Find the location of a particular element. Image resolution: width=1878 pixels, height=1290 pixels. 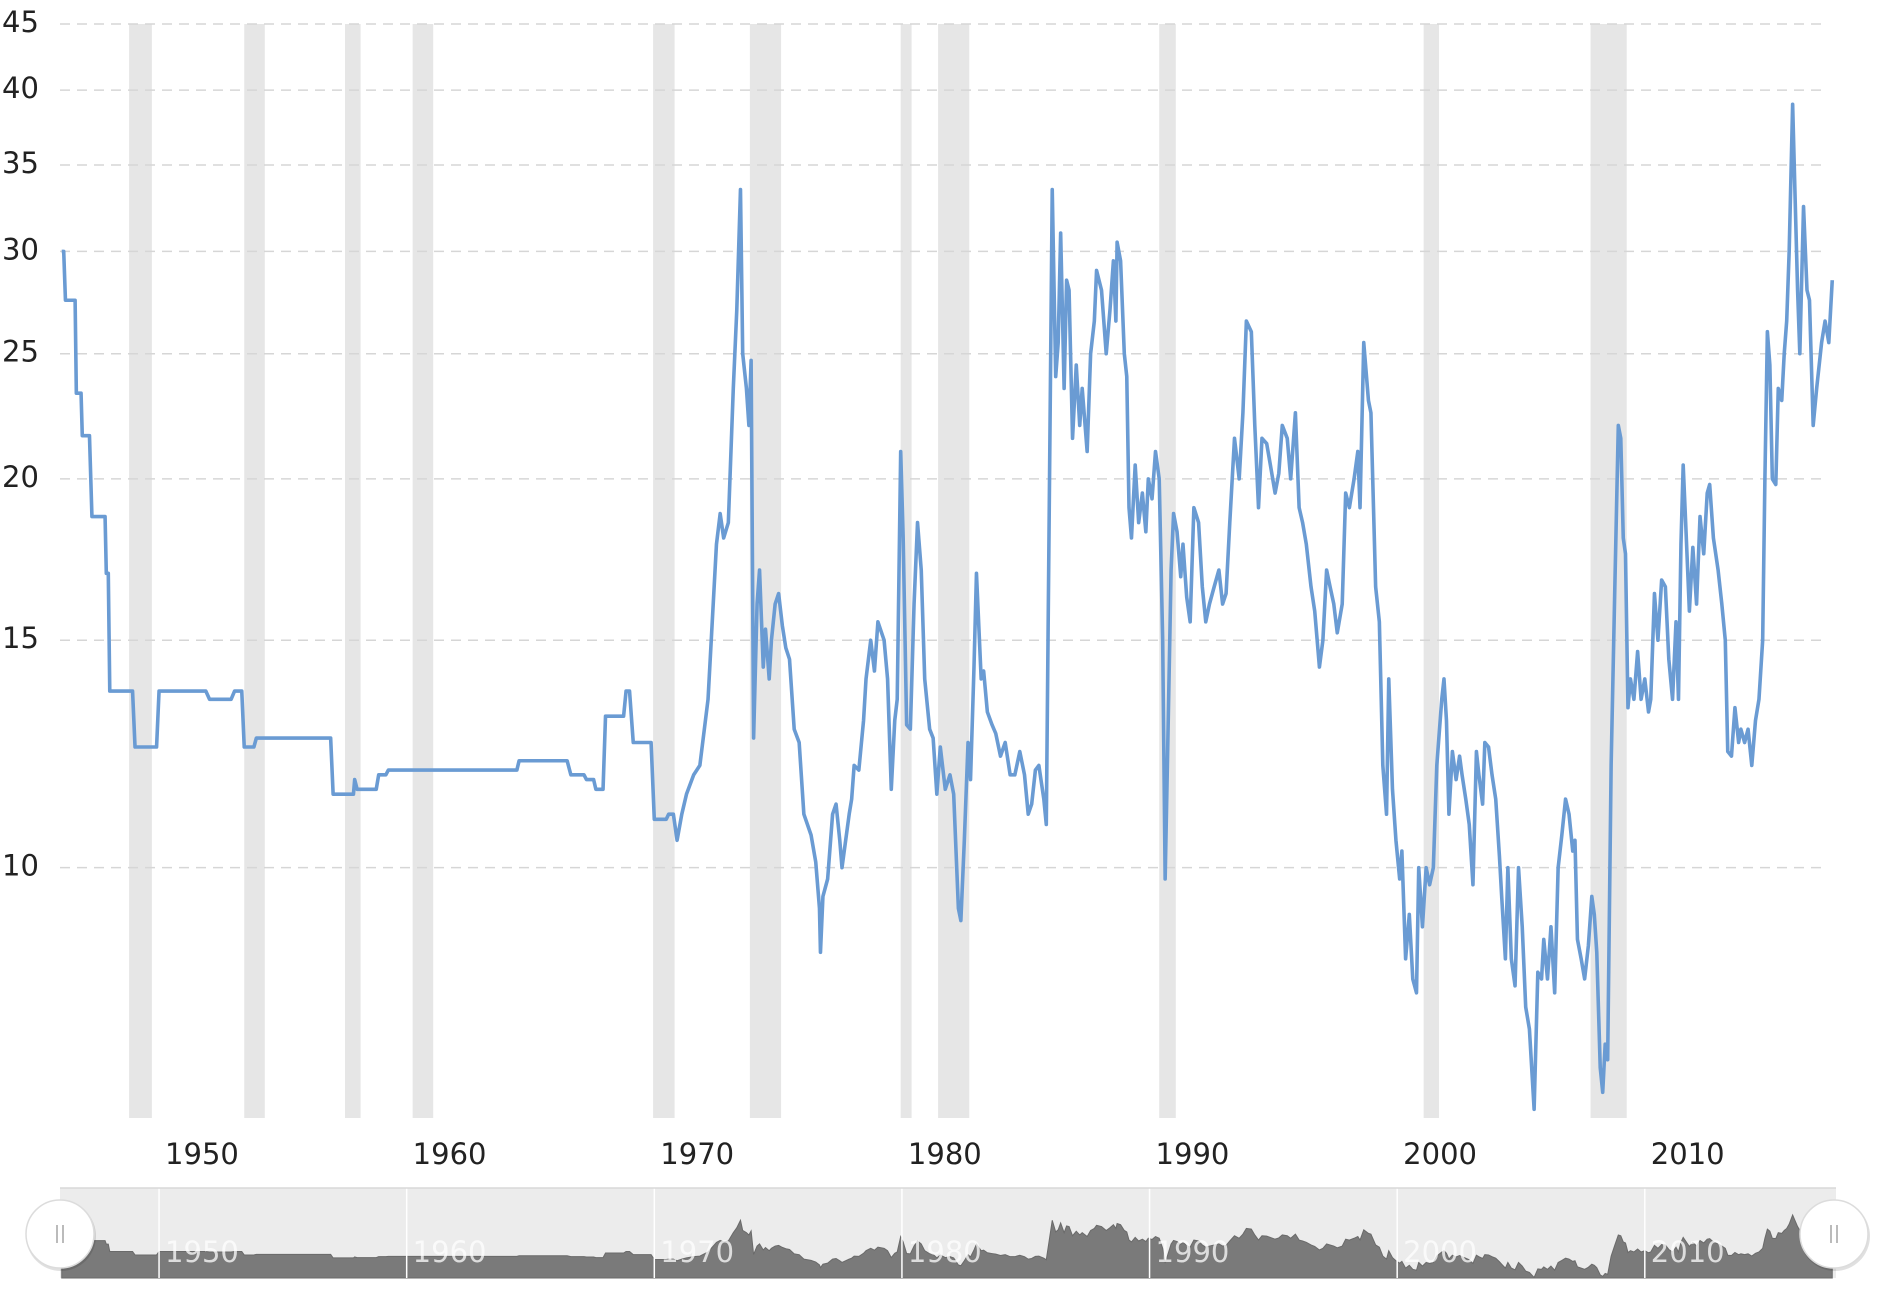

y-tick-label: 30 is located at coordinates (20, 249).